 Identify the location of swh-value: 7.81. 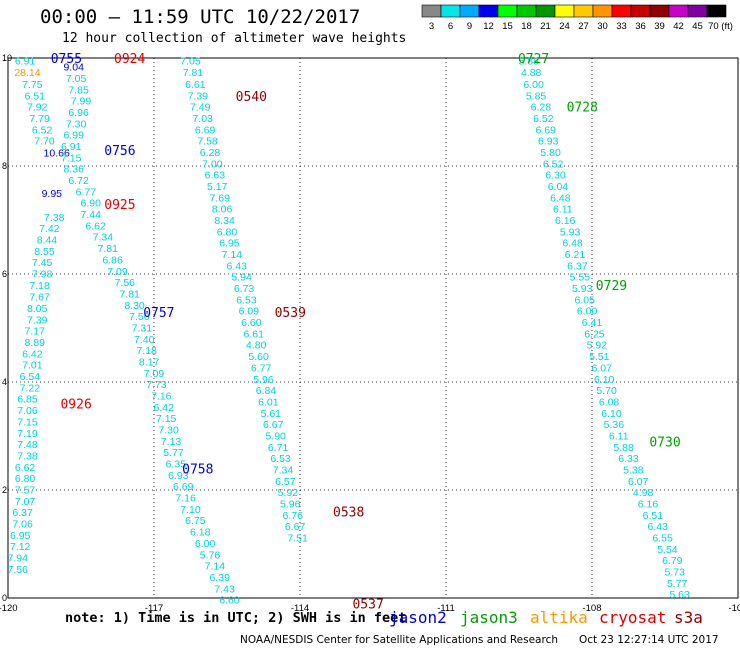
(193, 73).